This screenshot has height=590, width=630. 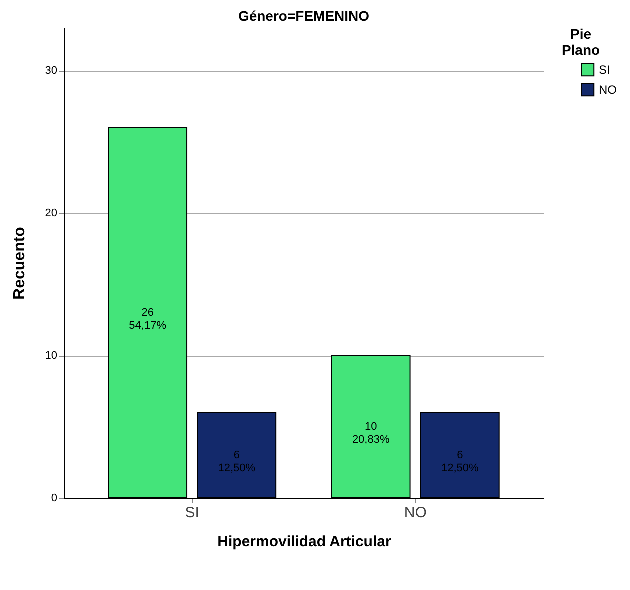 I want to click on y-axis-title: Recuento, so click(x=19, y=263).